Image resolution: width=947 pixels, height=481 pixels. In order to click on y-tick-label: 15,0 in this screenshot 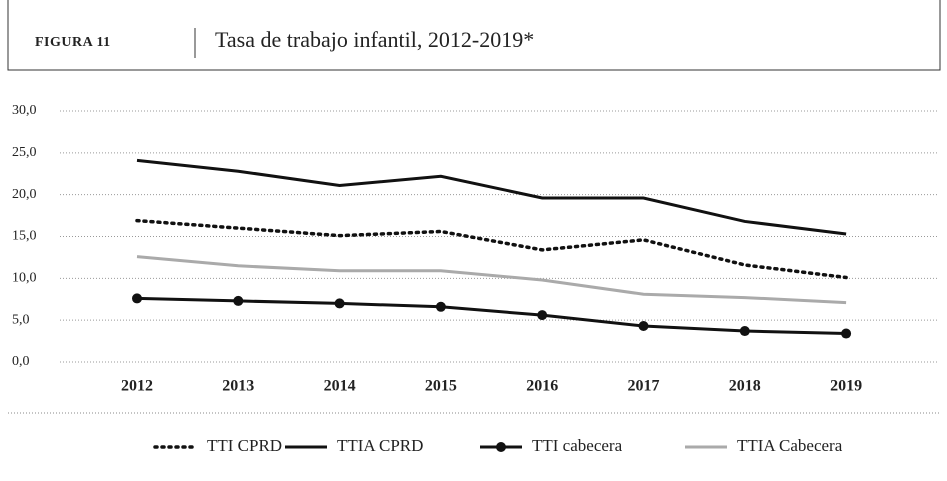, I will do `click(24, 236)`.